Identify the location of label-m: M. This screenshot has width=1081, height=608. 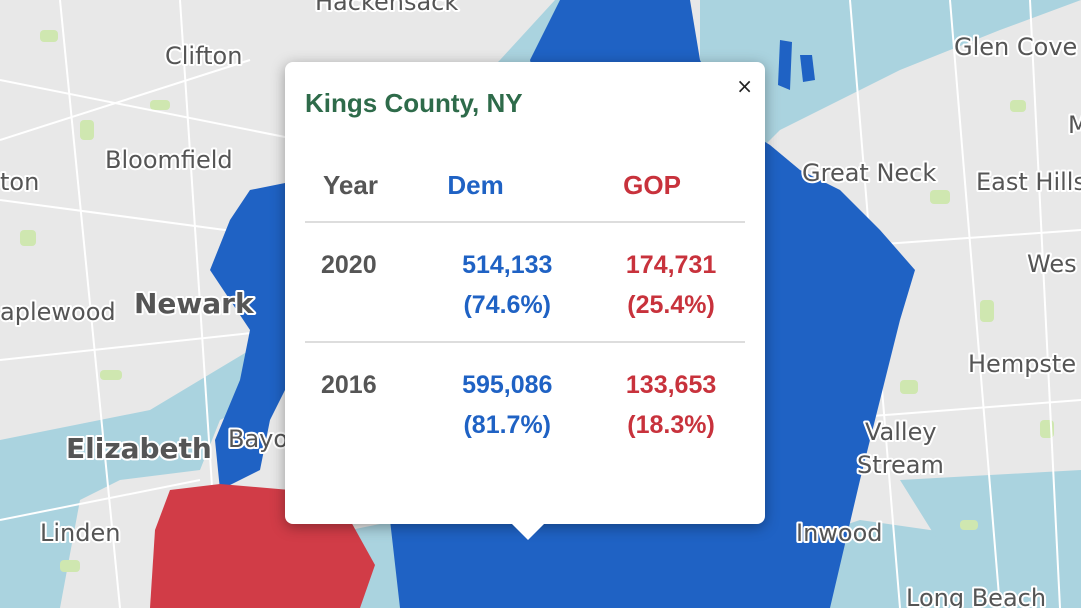
(1074, 125).